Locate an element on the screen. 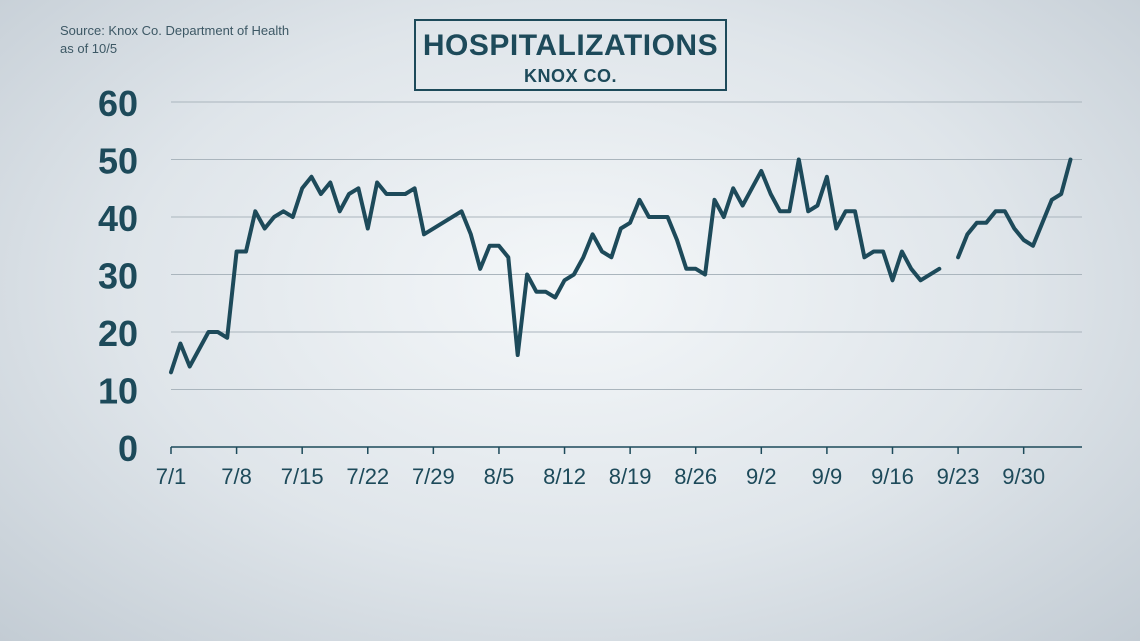 This screenshot has height=641, width=1140. x-tick-label: 8/26 is located at coordinates (695, 476).